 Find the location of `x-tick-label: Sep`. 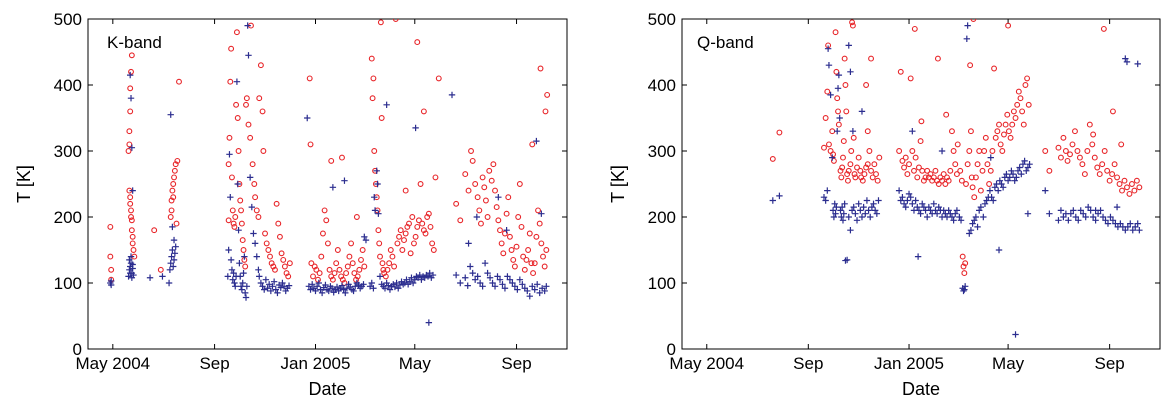

x-tick-label: Sep is located at coordinates (516, 363).